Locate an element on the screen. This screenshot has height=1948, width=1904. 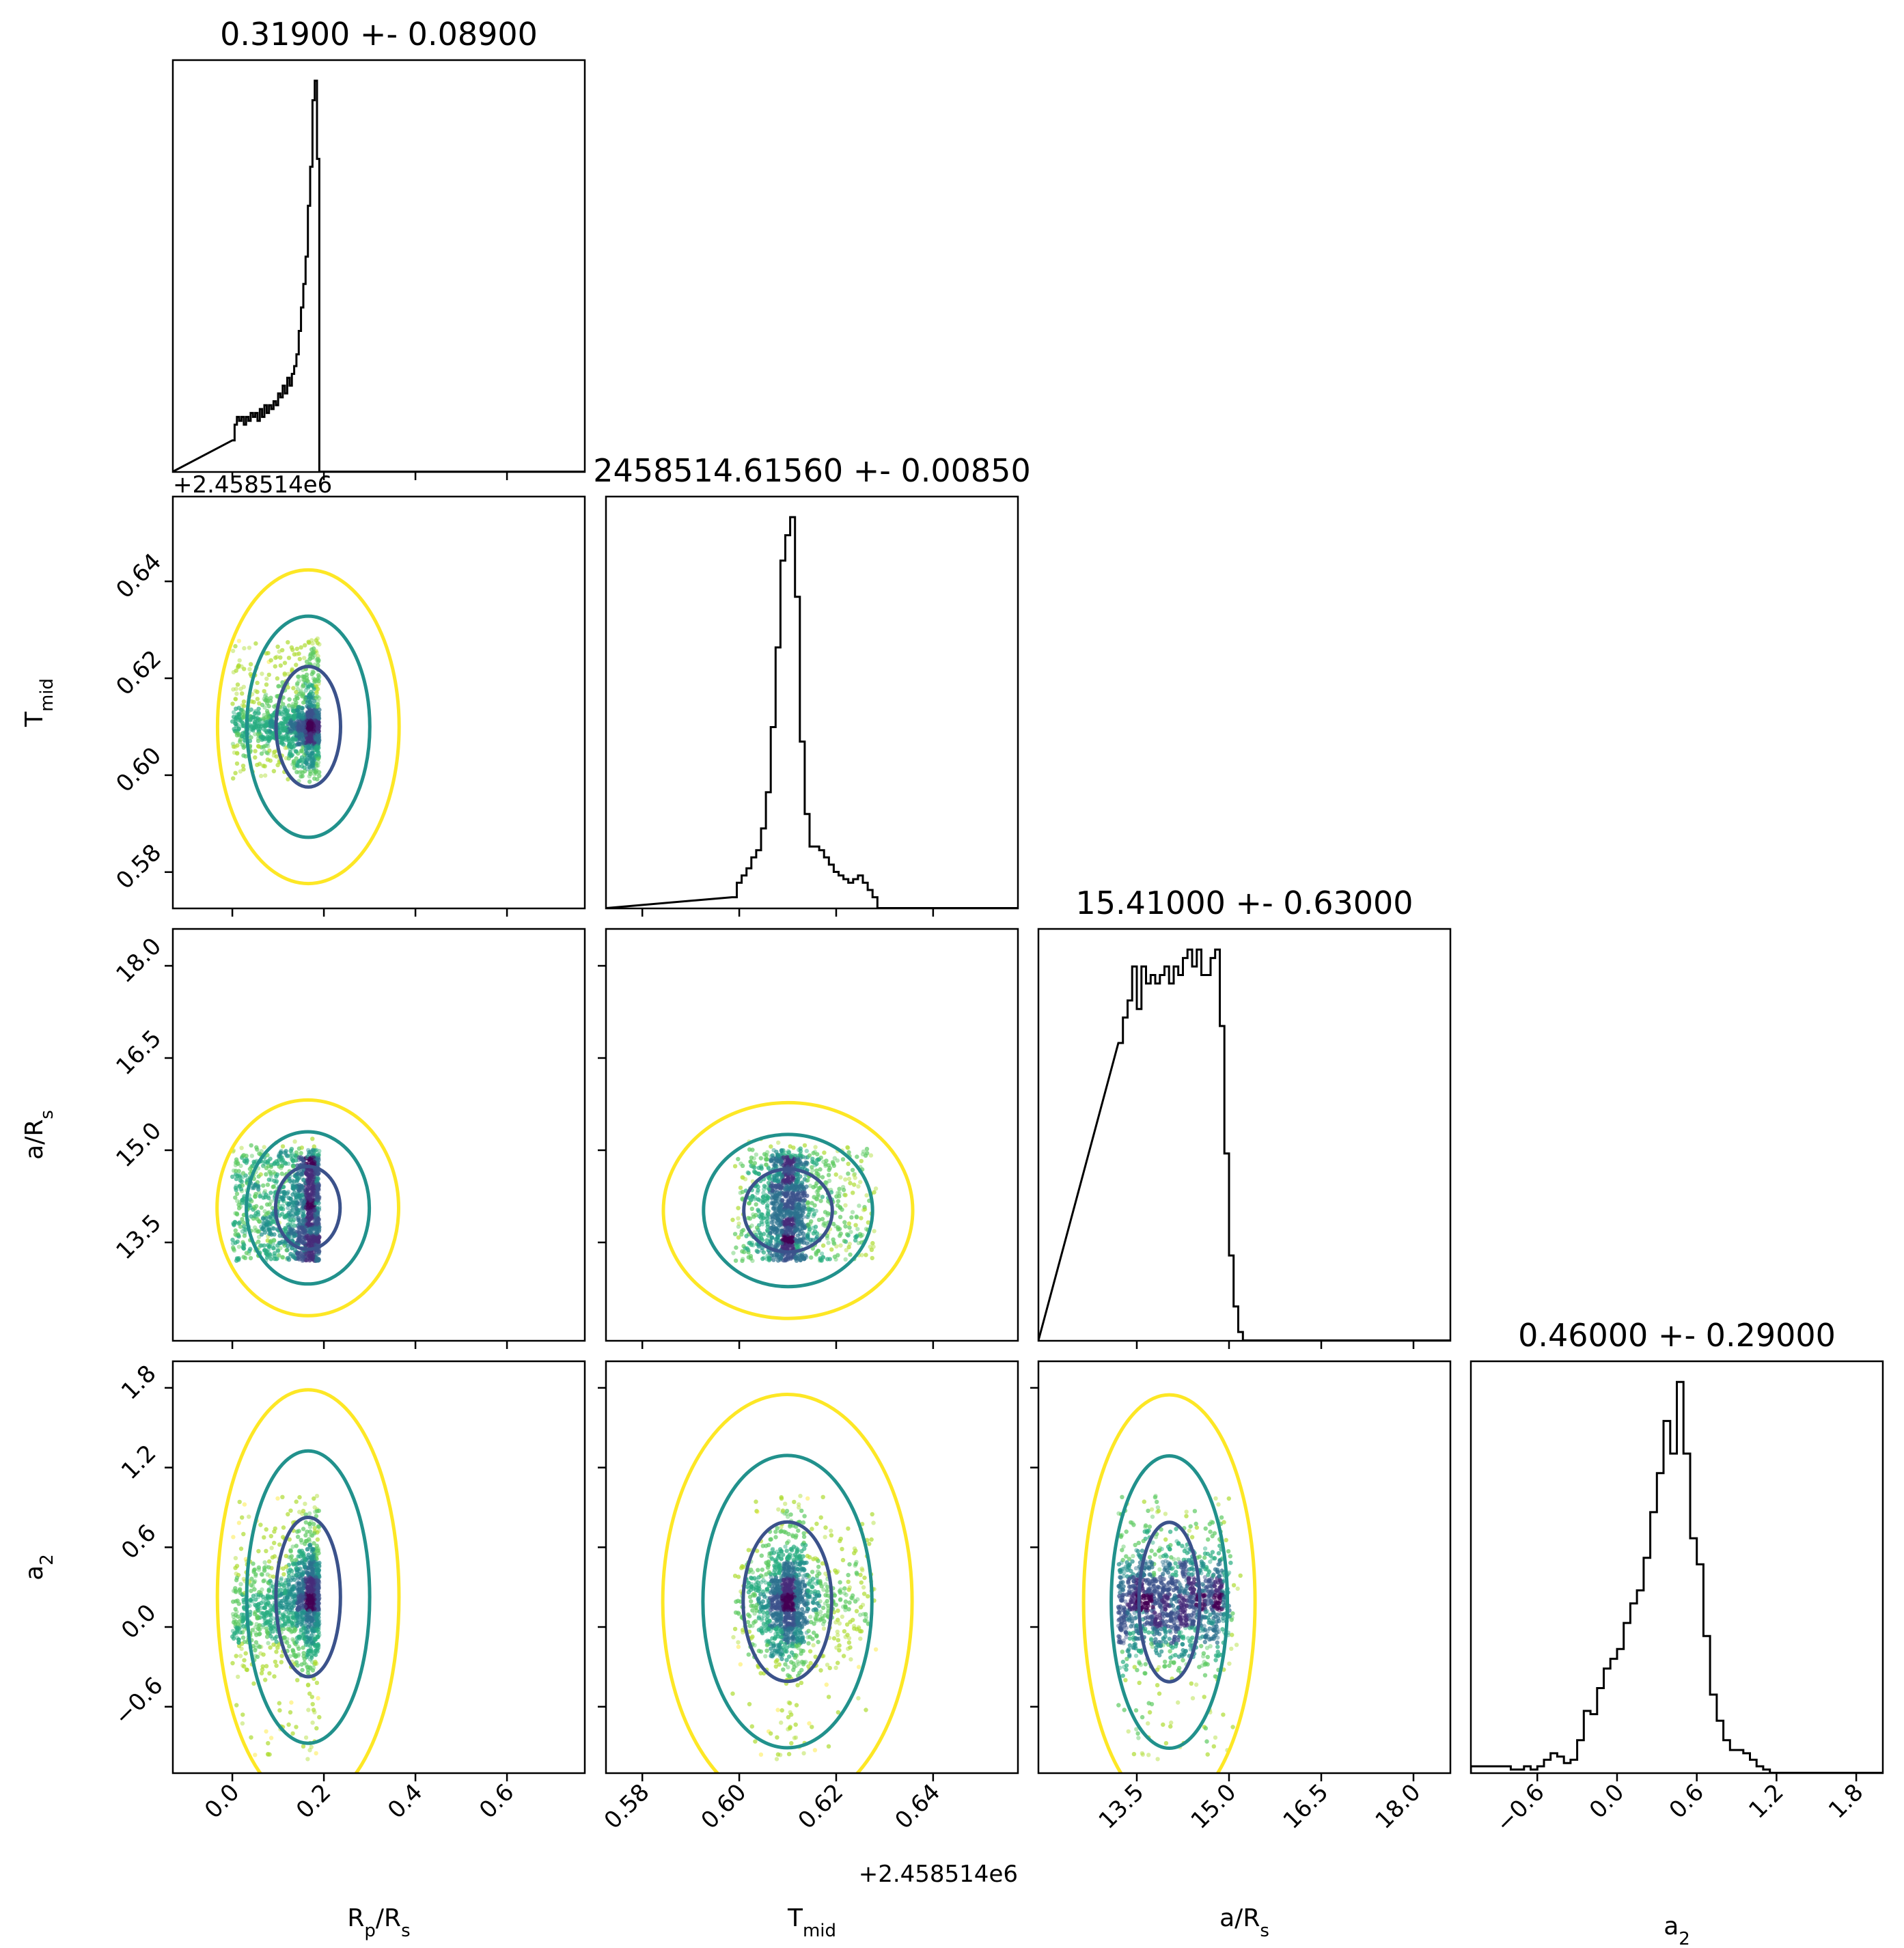
scatter-panel-tmid-vs-rp: 0.580.600.620.64 is located at coordinates (348, 707).